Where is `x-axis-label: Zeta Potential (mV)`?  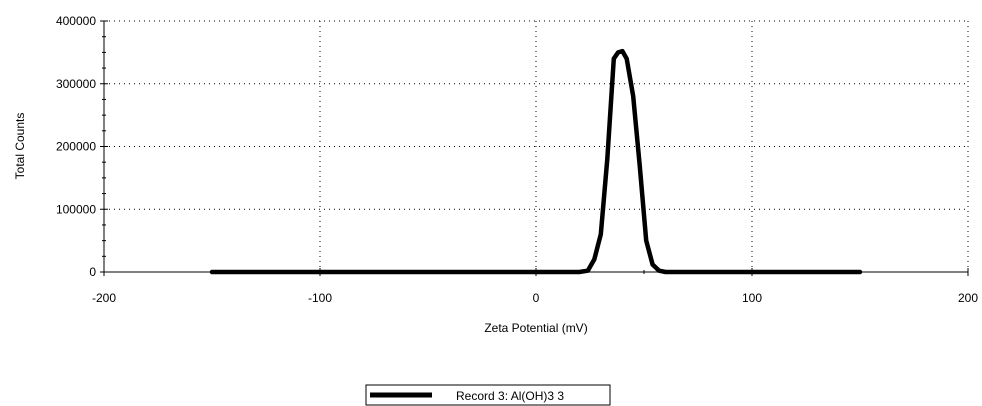
x-axis-label: Zeta Potential (mV) is located at coordinates (535, 328).